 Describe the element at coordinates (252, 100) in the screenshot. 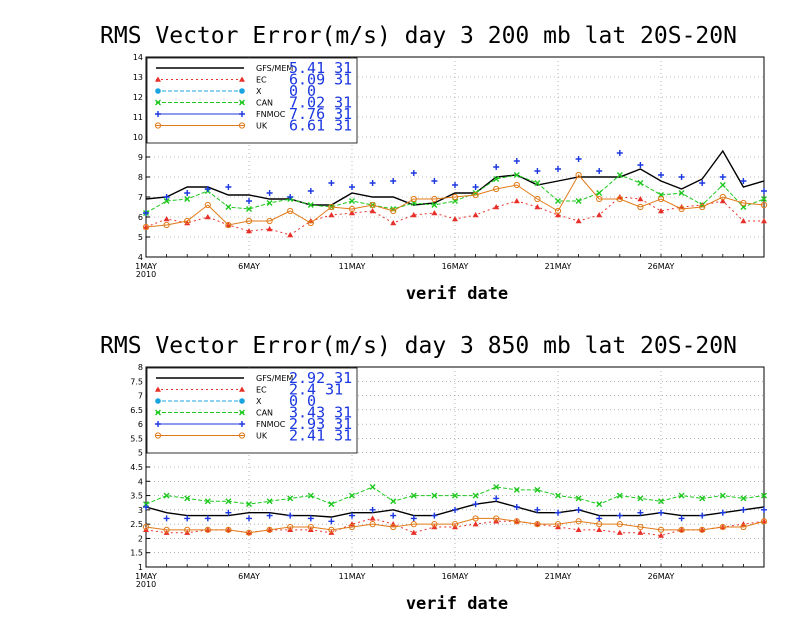

I see `legend-box` at that location.